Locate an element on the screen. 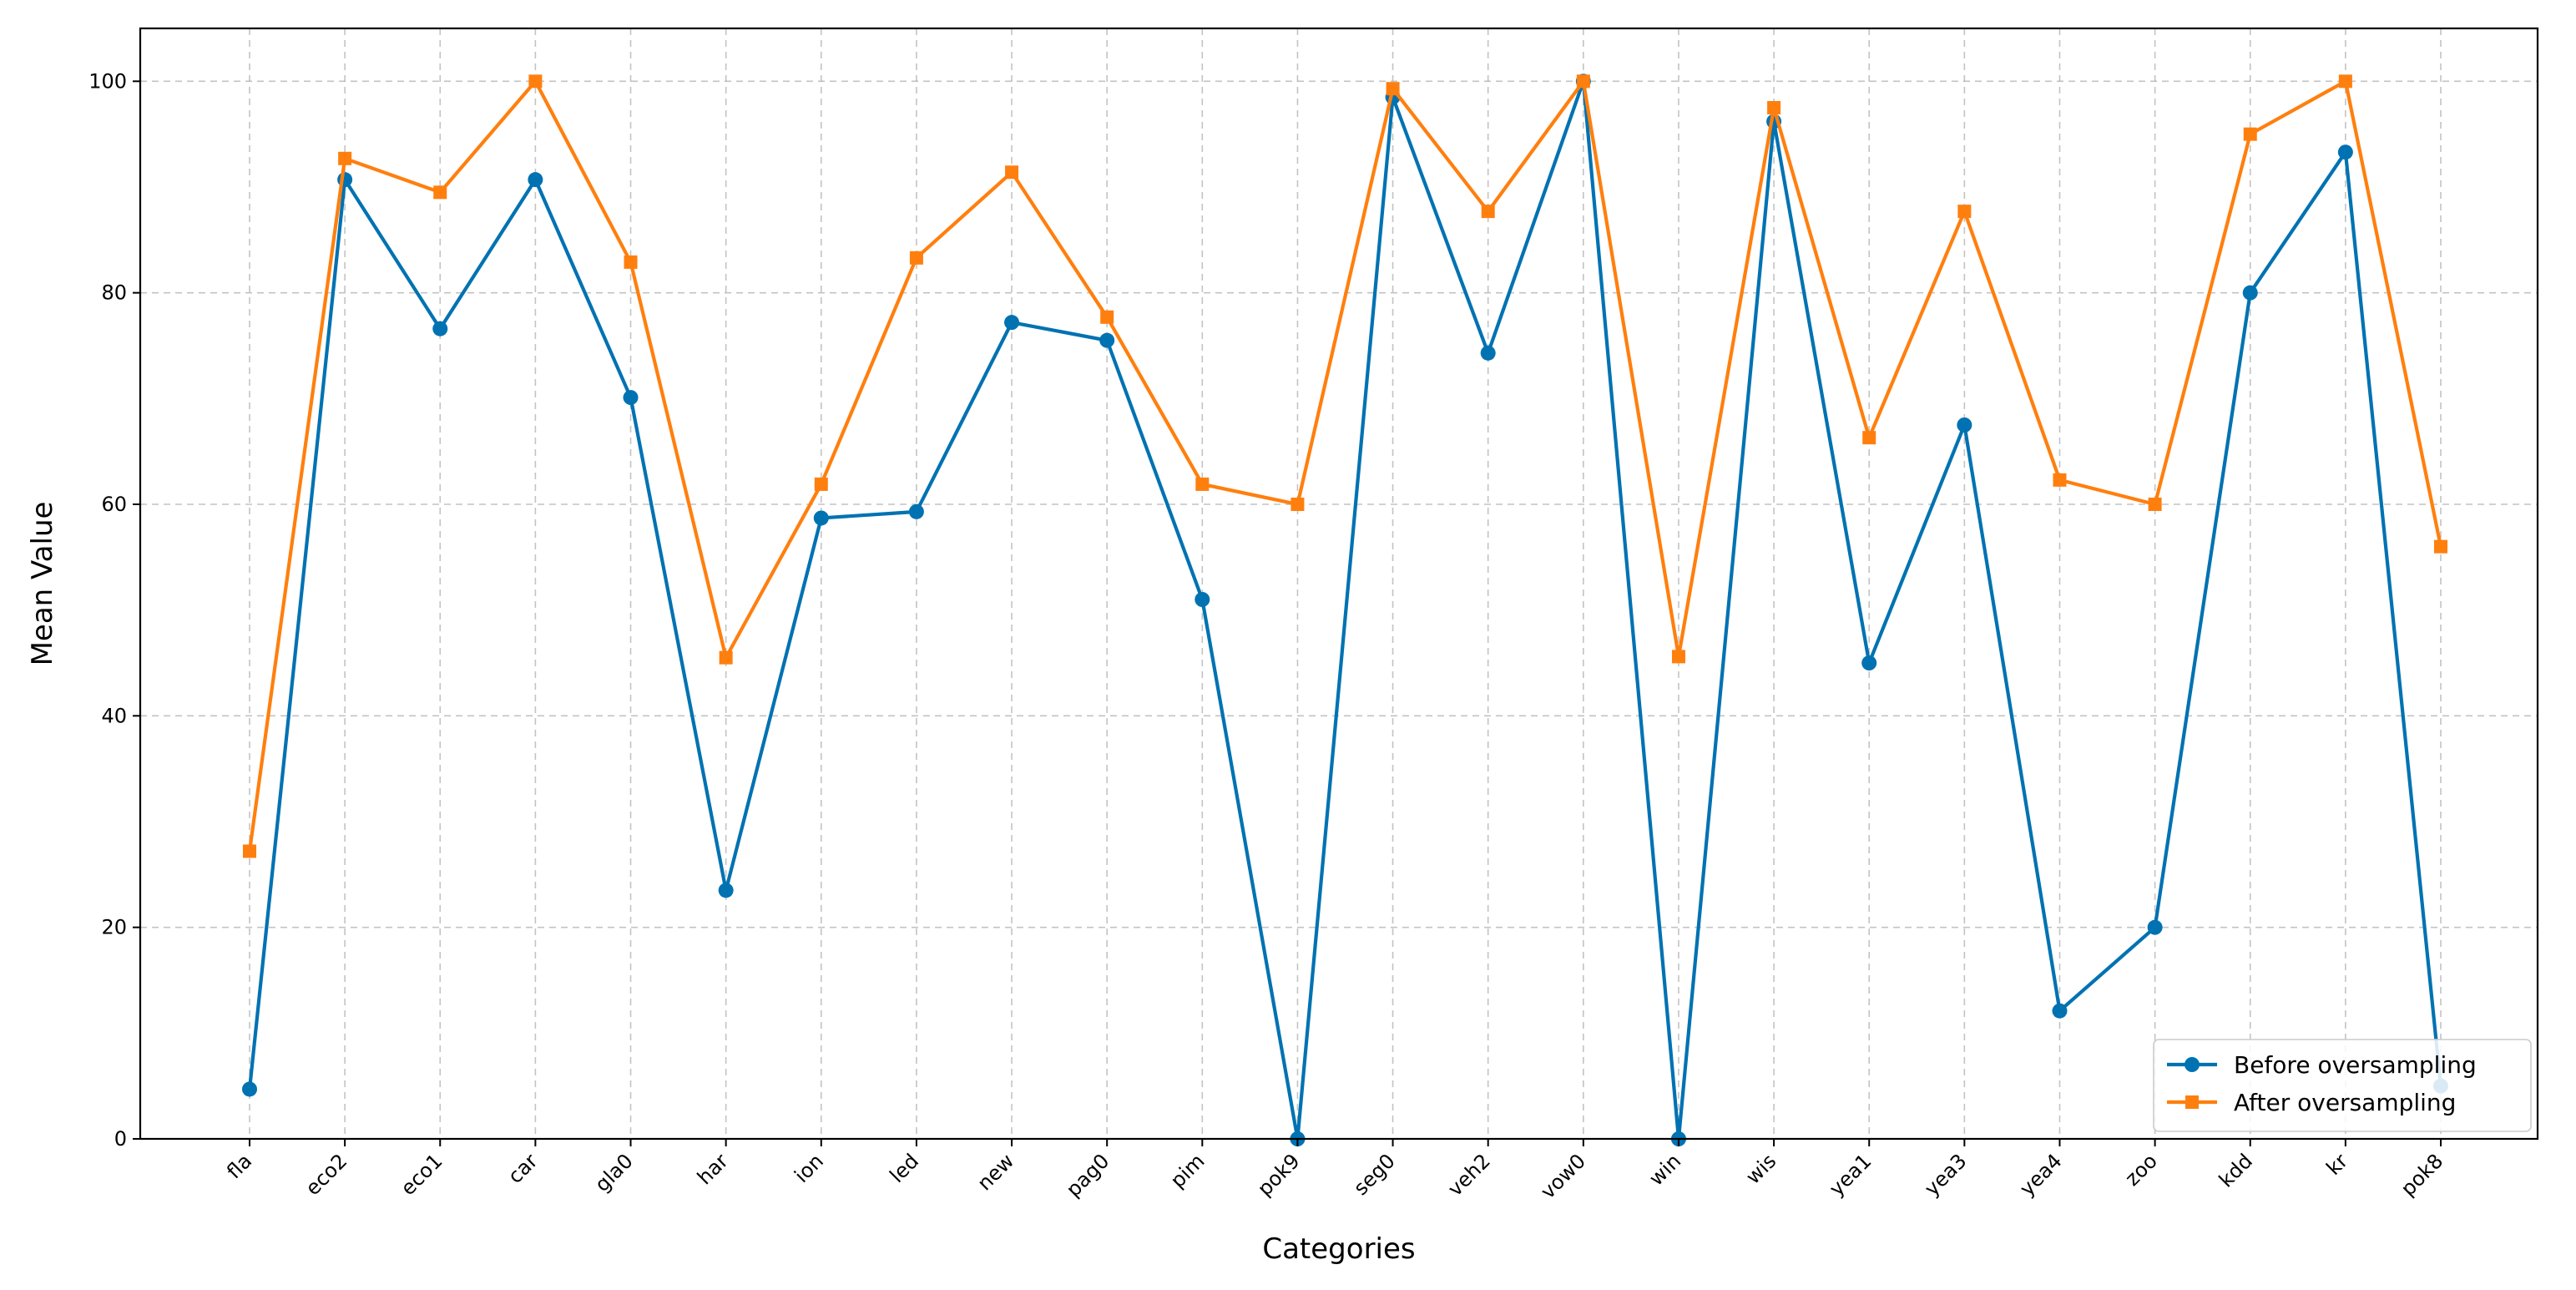  legend: Before oversampling After oversampling is located at coordinates (2342, 1085).